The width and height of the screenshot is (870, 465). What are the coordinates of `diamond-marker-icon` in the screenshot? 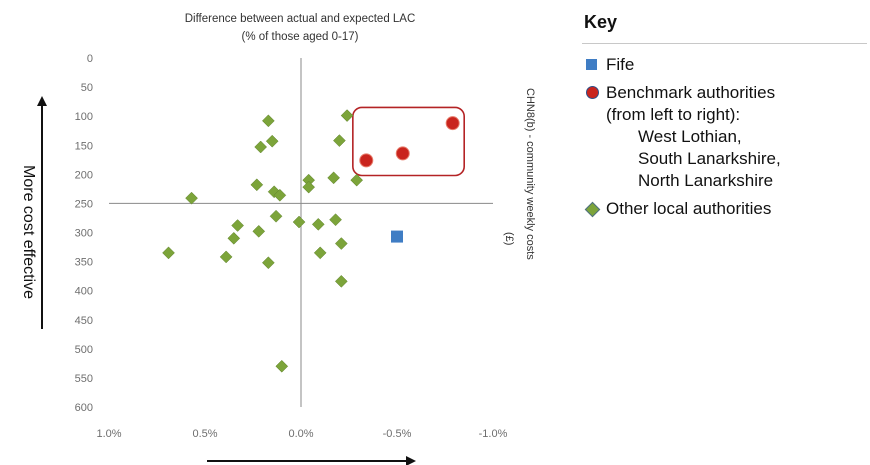 It's located at (592, 209).